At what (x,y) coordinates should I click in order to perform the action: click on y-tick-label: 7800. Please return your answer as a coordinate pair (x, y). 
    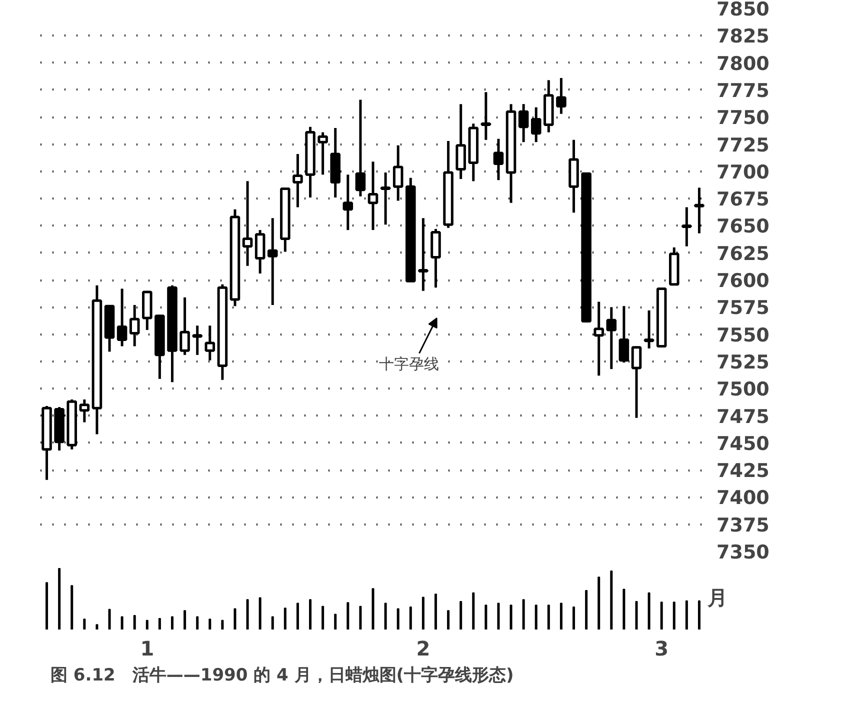
    Looking at the image, I should click on (743, 63).